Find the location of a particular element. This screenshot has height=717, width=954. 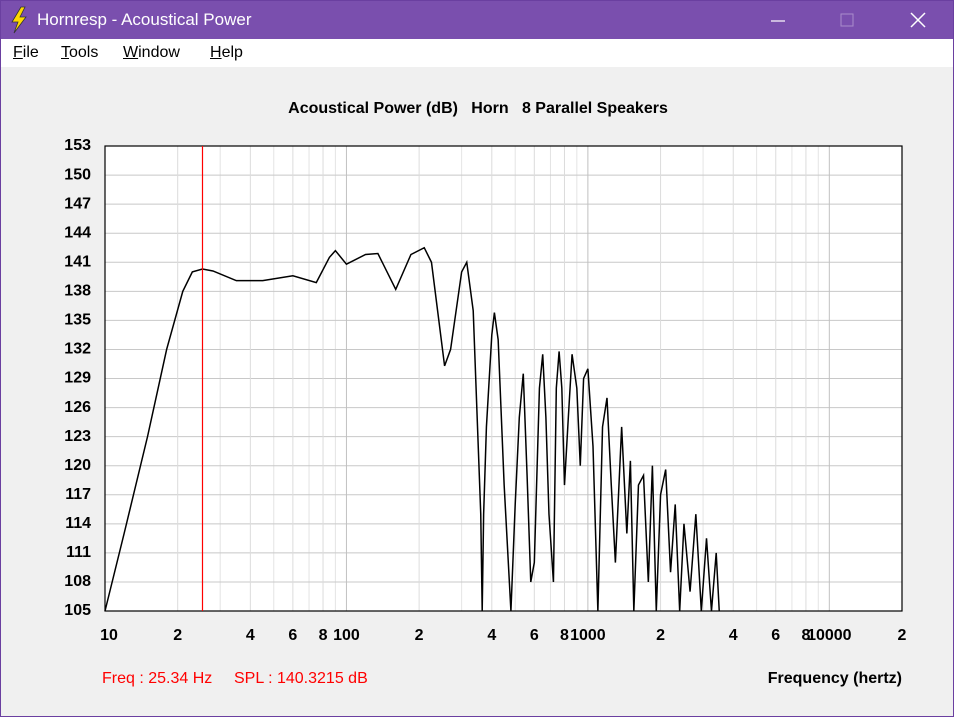

close-button is located at coordinates (918, 20).